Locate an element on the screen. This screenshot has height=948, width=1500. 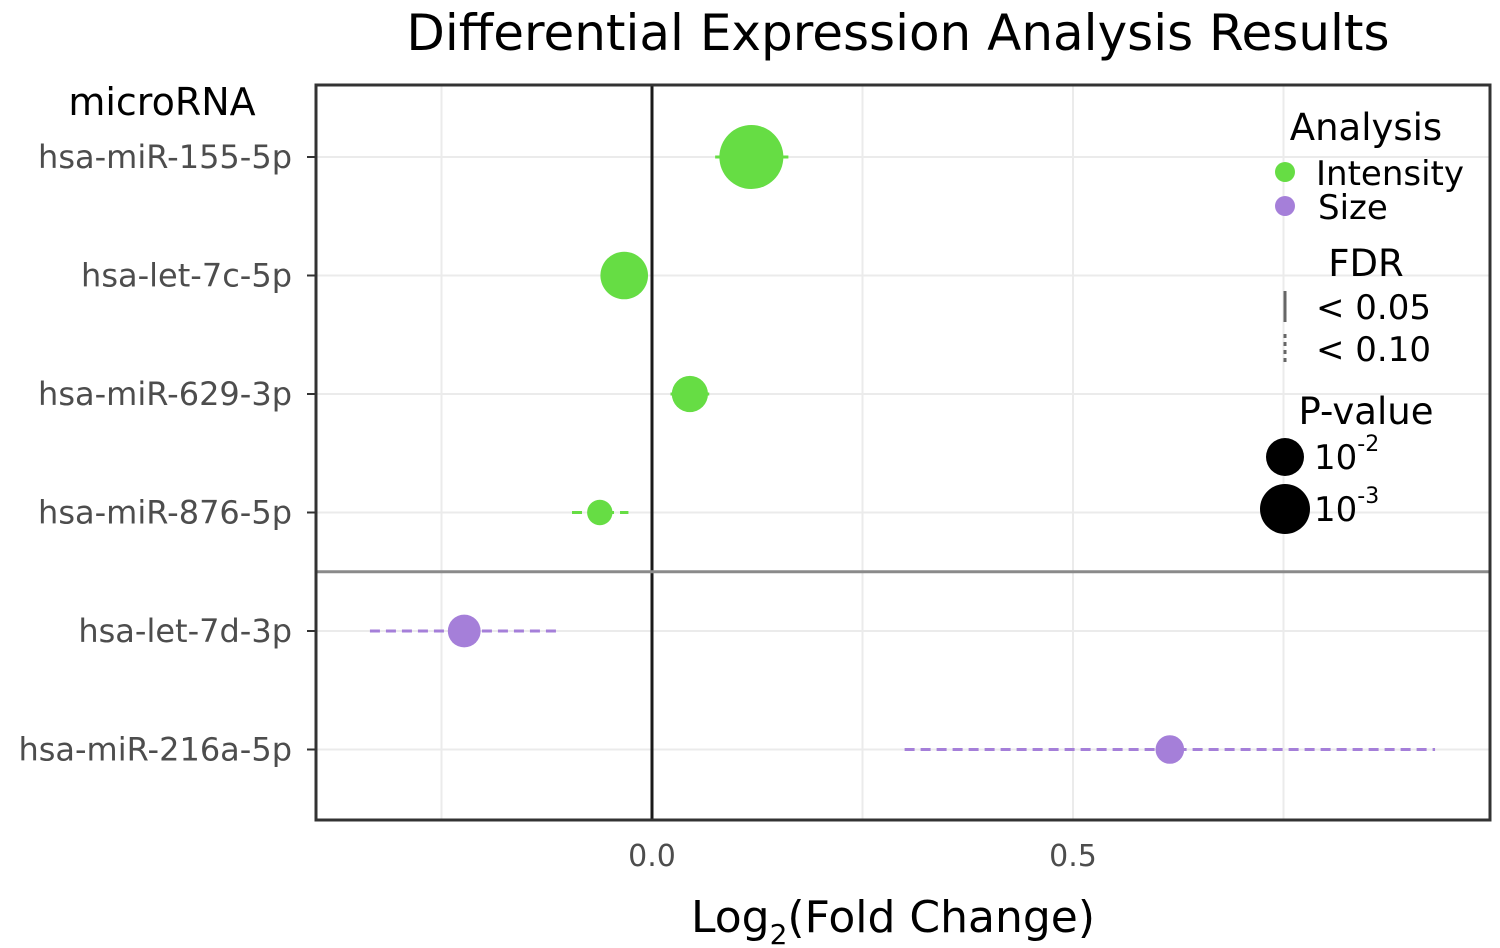
y-tick-label: hsa-let-7d-3p is located at coordinates (185, 631).